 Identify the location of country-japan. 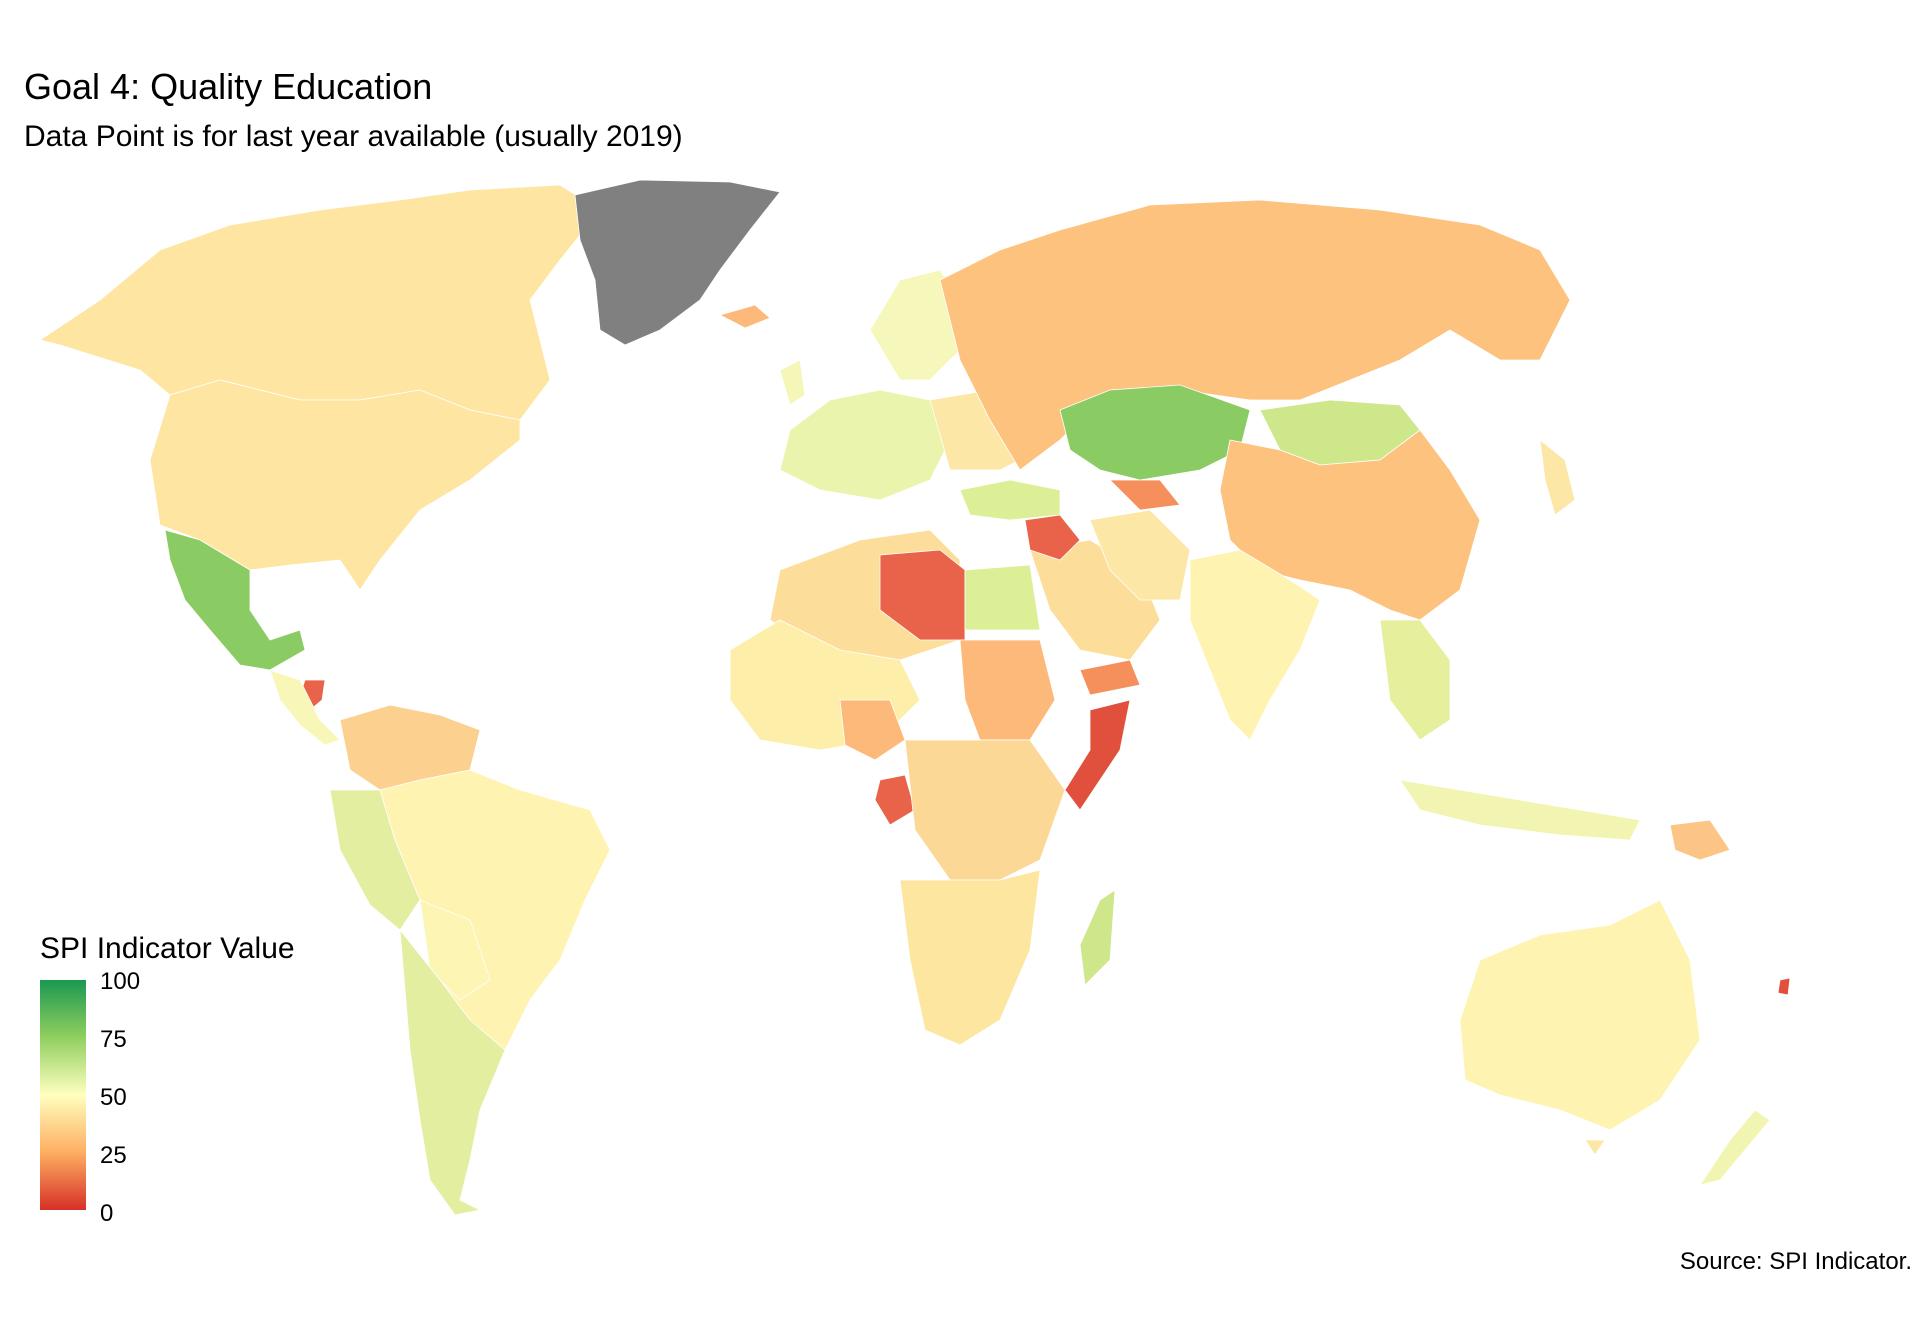
(1557, 477).